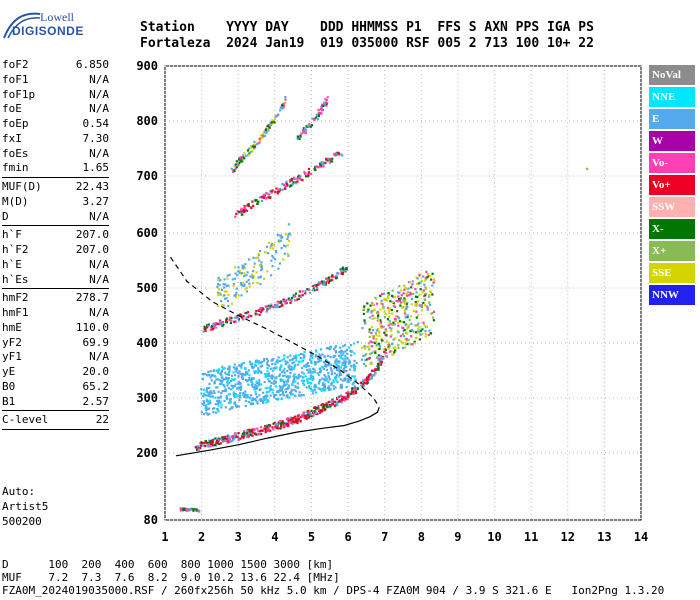 This screenshot has width=700, height=600. I want to click on param-value: N/A, so click(99, 79).